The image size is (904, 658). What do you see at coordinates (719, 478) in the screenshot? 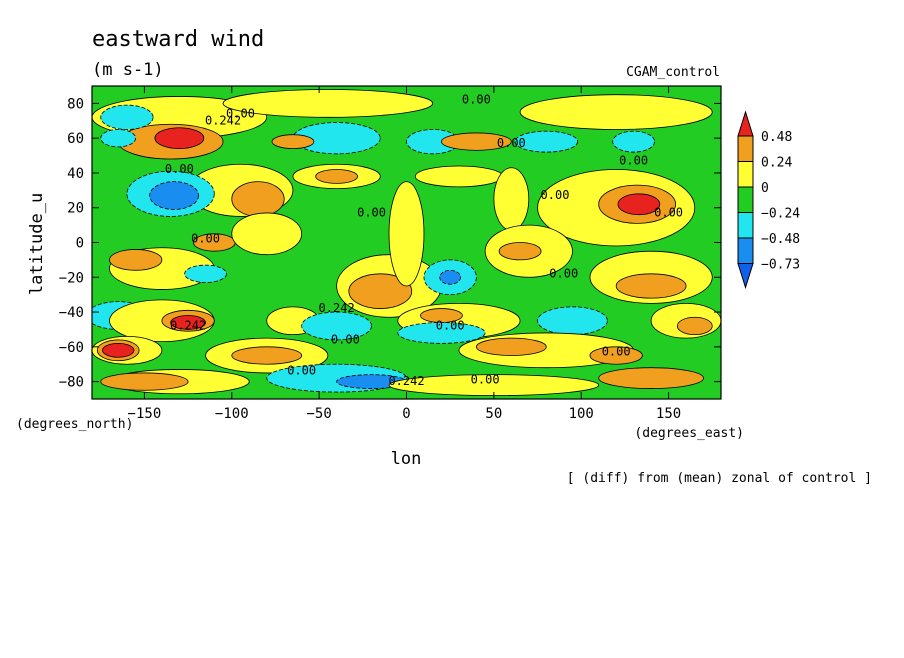
I see `footnote: [ (diff) from (mean) zonal of control ]` at bounding box center [719, 478].